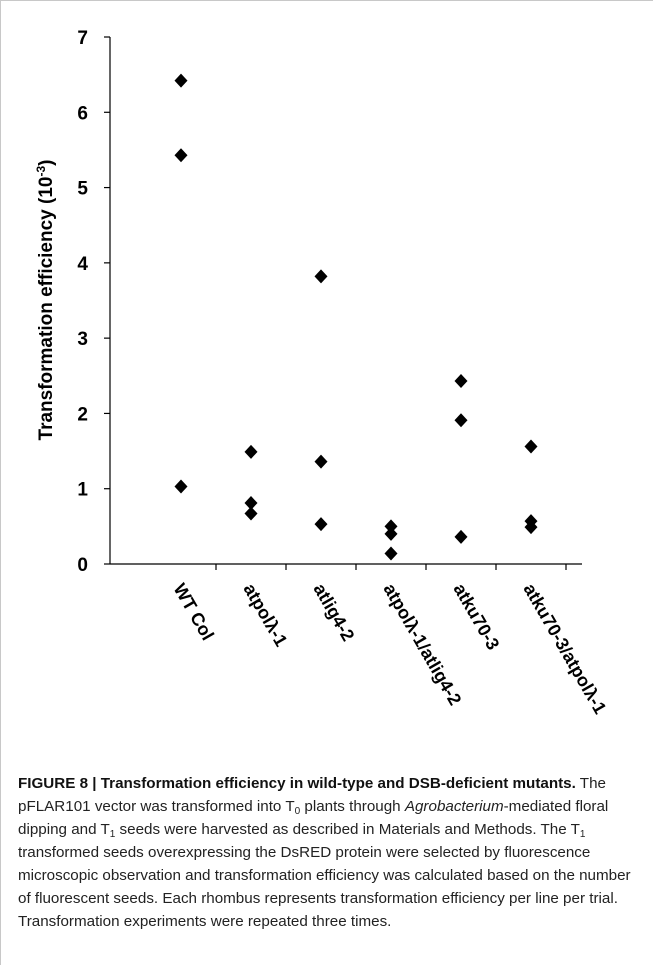 Image resolution: width=654 pixels, height=966 pixels. What do you see at coordinates (82, 264) in the screenshot?
I see `y-tick-label: 4` at bounding box center [82, 264].